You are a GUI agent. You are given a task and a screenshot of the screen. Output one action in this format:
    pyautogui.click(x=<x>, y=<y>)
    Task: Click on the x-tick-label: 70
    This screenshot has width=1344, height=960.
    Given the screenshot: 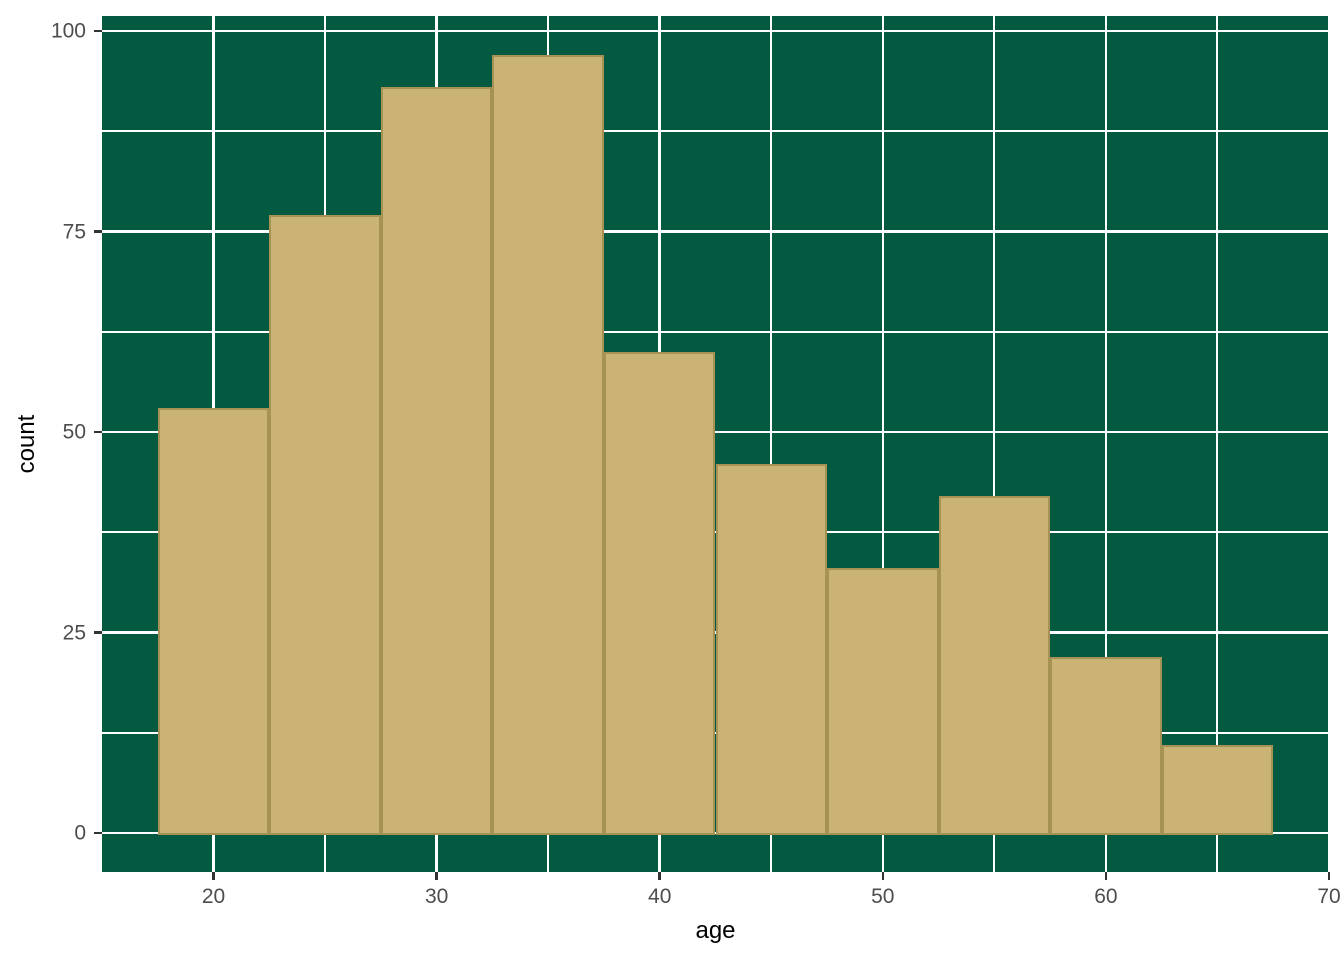 What is the action you would take?
    pyautogui.click(x=1329, y=896)
    